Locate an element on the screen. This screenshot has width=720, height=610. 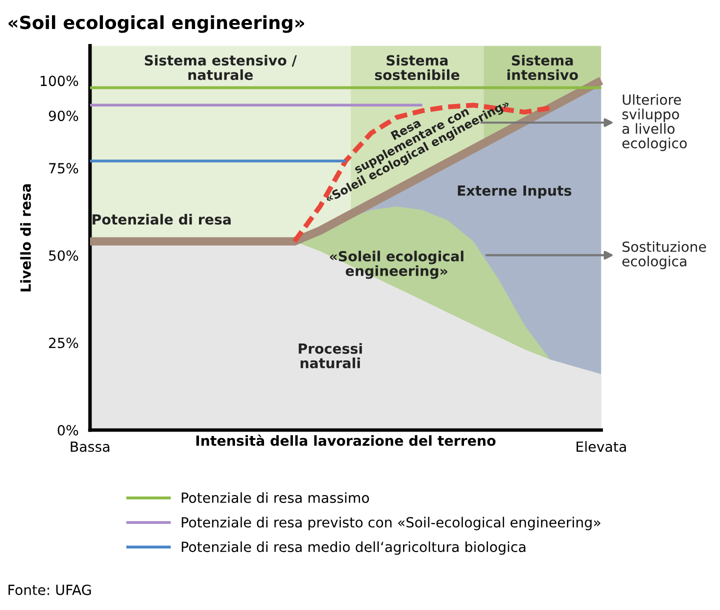
annotation: Processi naturali is located at coordinates (330, 355).